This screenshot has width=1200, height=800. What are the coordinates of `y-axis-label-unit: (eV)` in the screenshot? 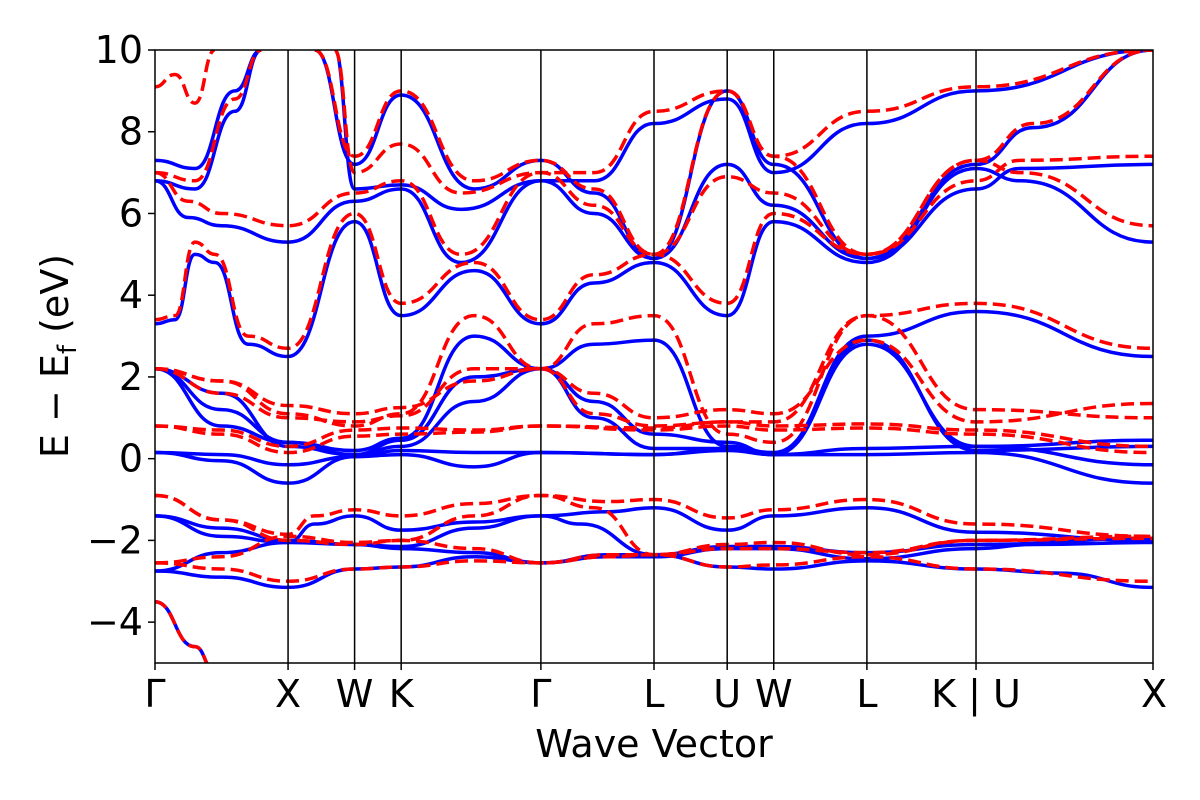 It's located at (55, 299).